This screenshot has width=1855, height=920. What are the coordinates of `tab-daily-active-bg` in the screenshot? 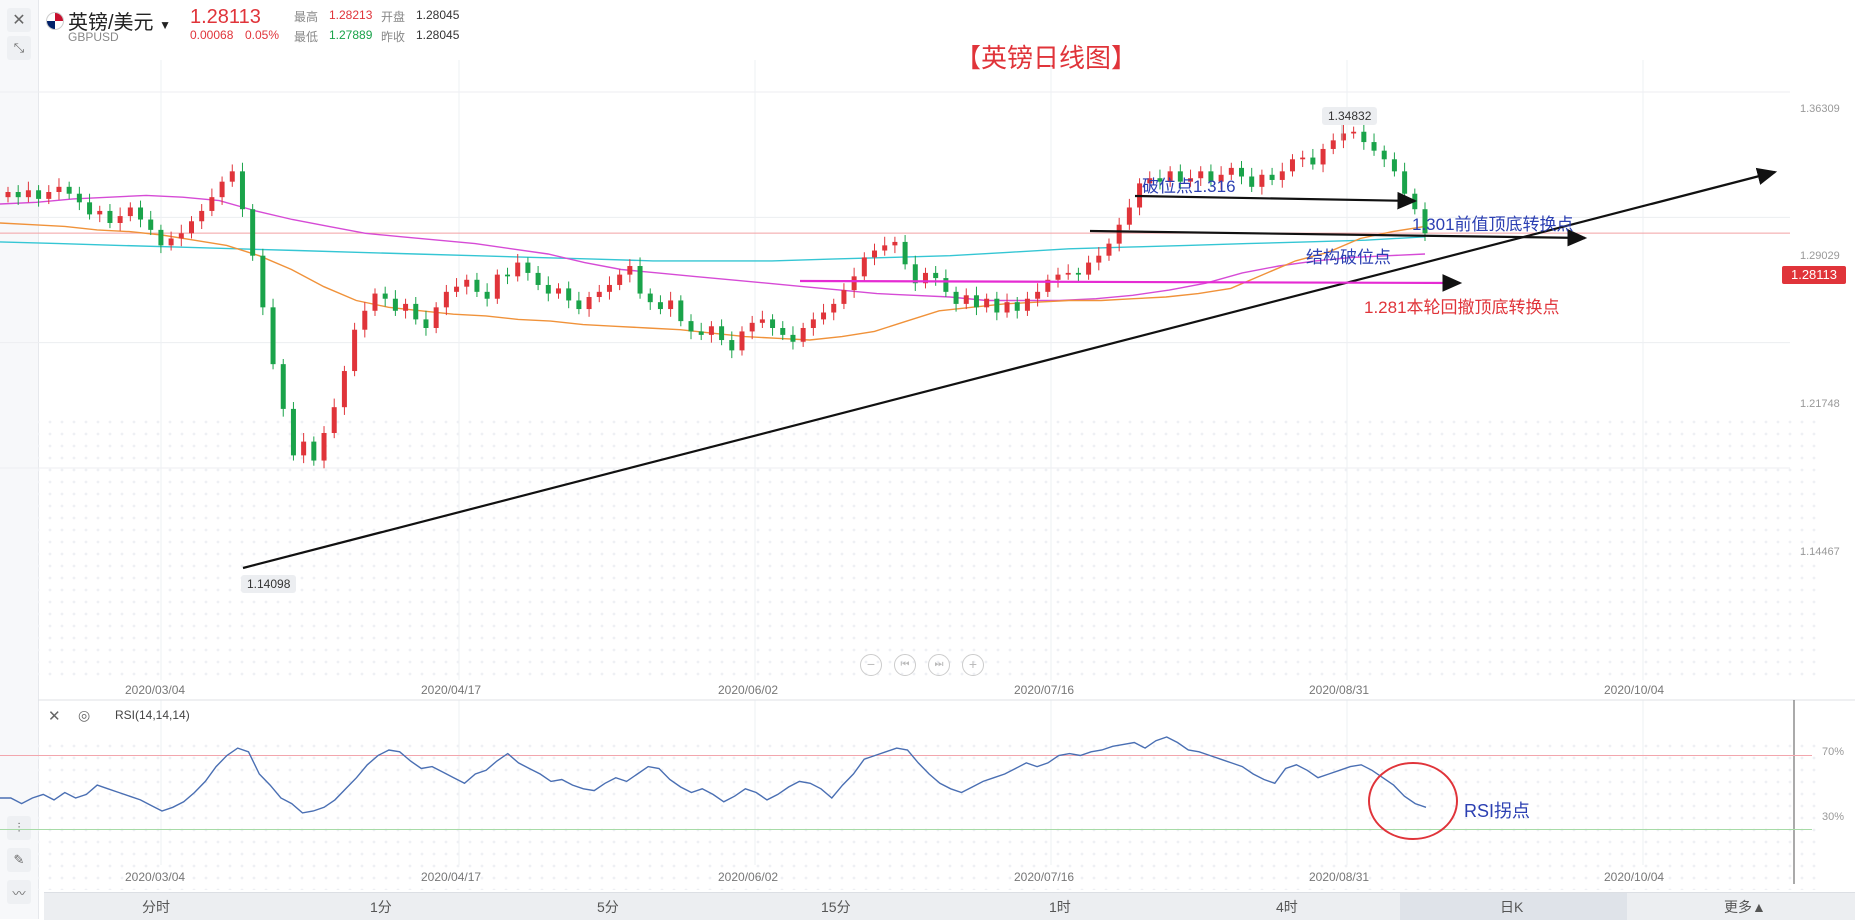 It's located at (1513, 906).